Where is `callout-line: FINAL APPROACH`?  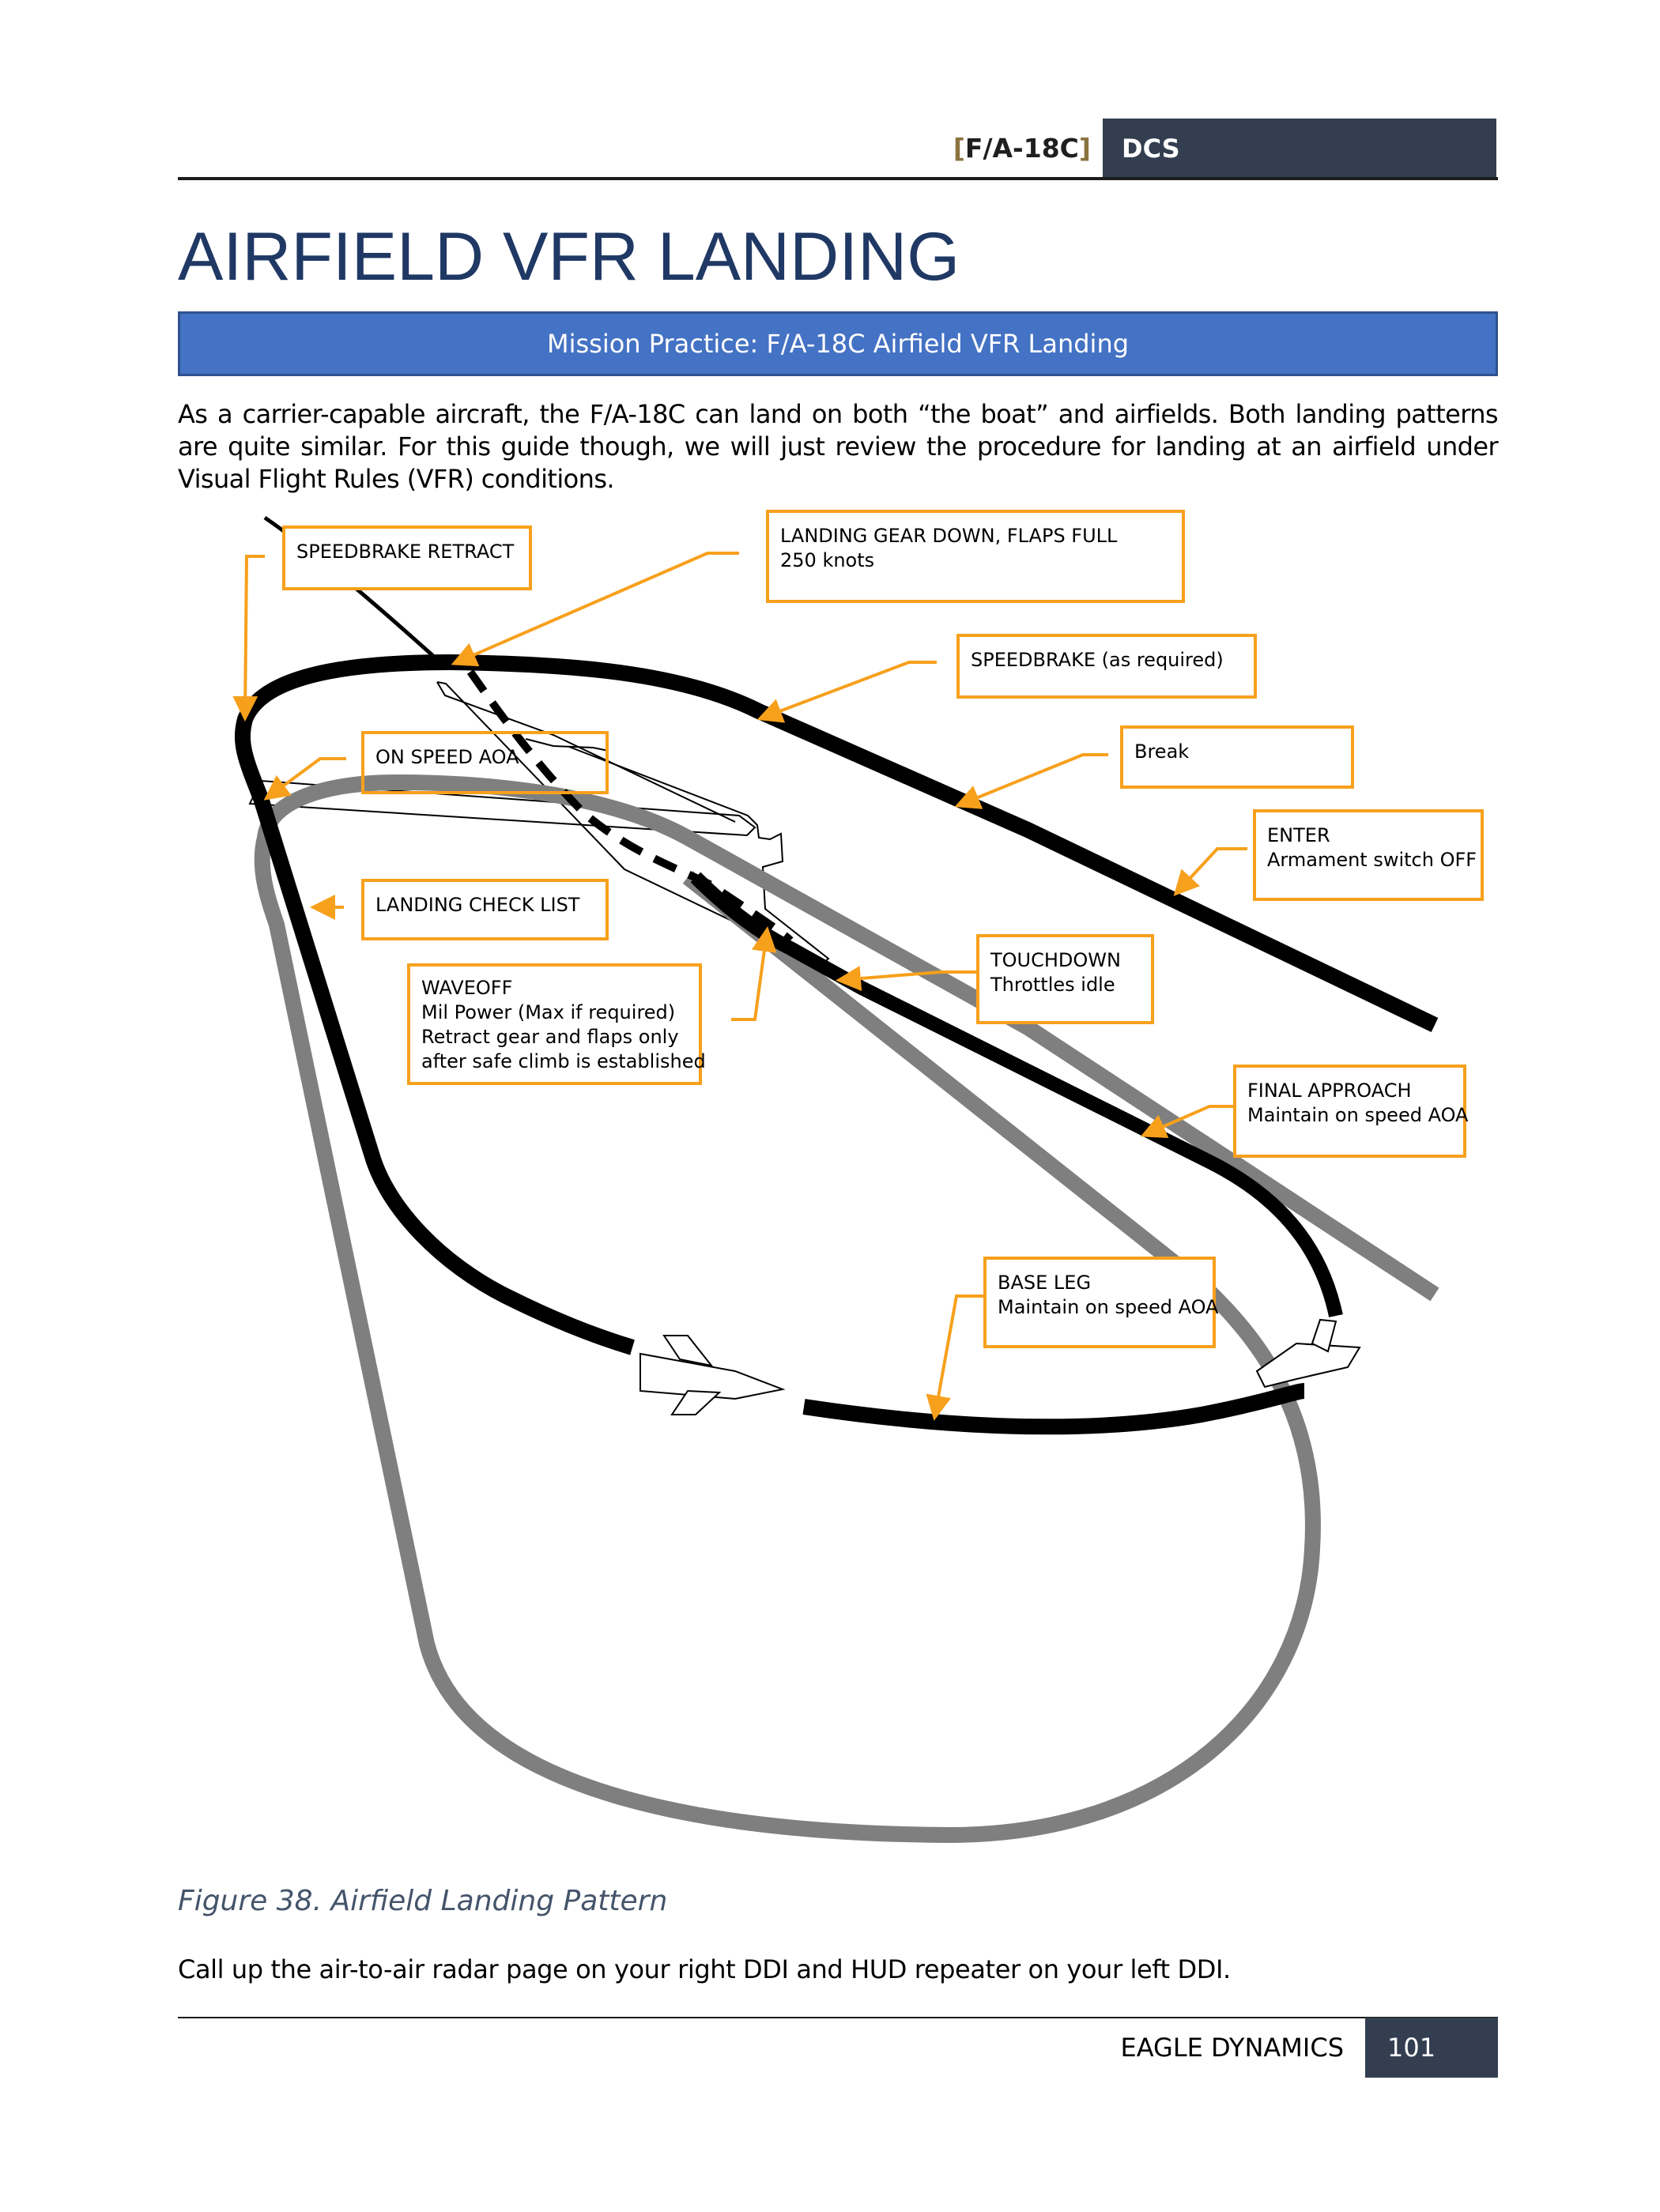 callout-line: FINAL APPROACH is located at coordinates (1349, 1091).